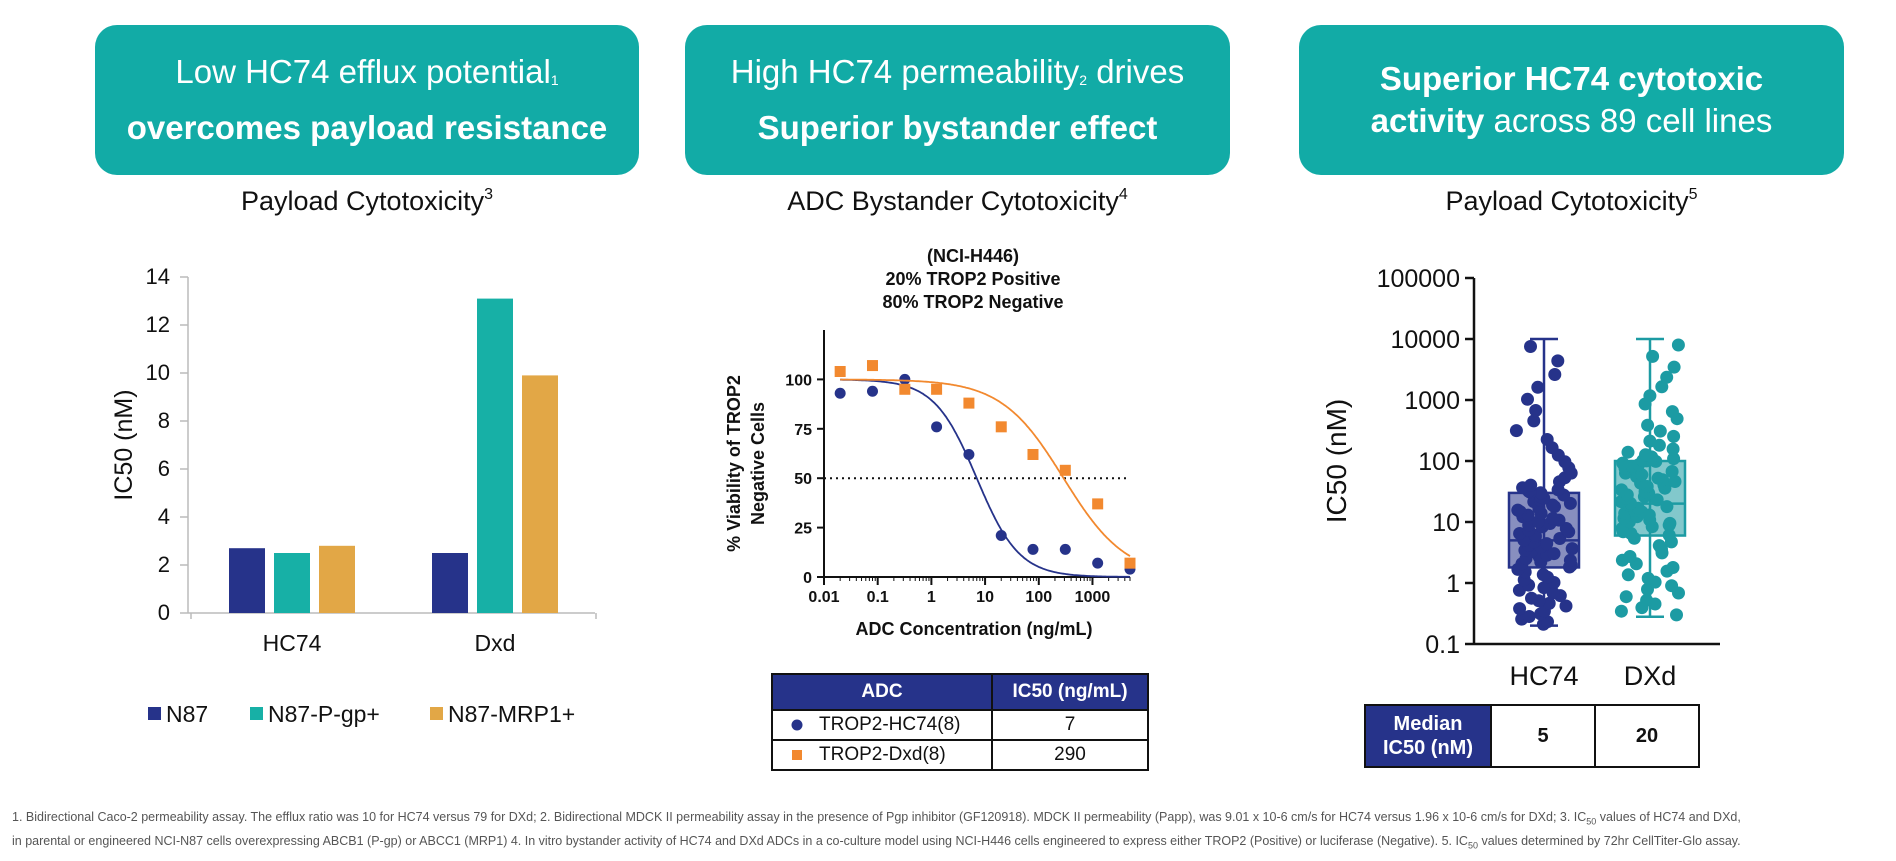 This screenshot has width=1896, height=861. What do you see at coordinates (973, 256) in the screenshot?
I see `chart-subtitle: (NCI-H446)` at bounding box center [973, 256].